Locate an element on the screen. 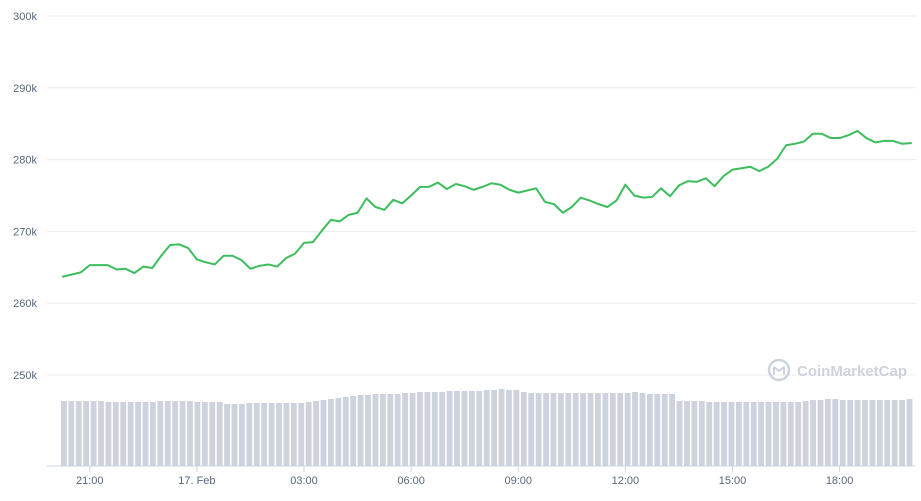  x-tick-label: 15:00 is located at coordinates (733, 481).